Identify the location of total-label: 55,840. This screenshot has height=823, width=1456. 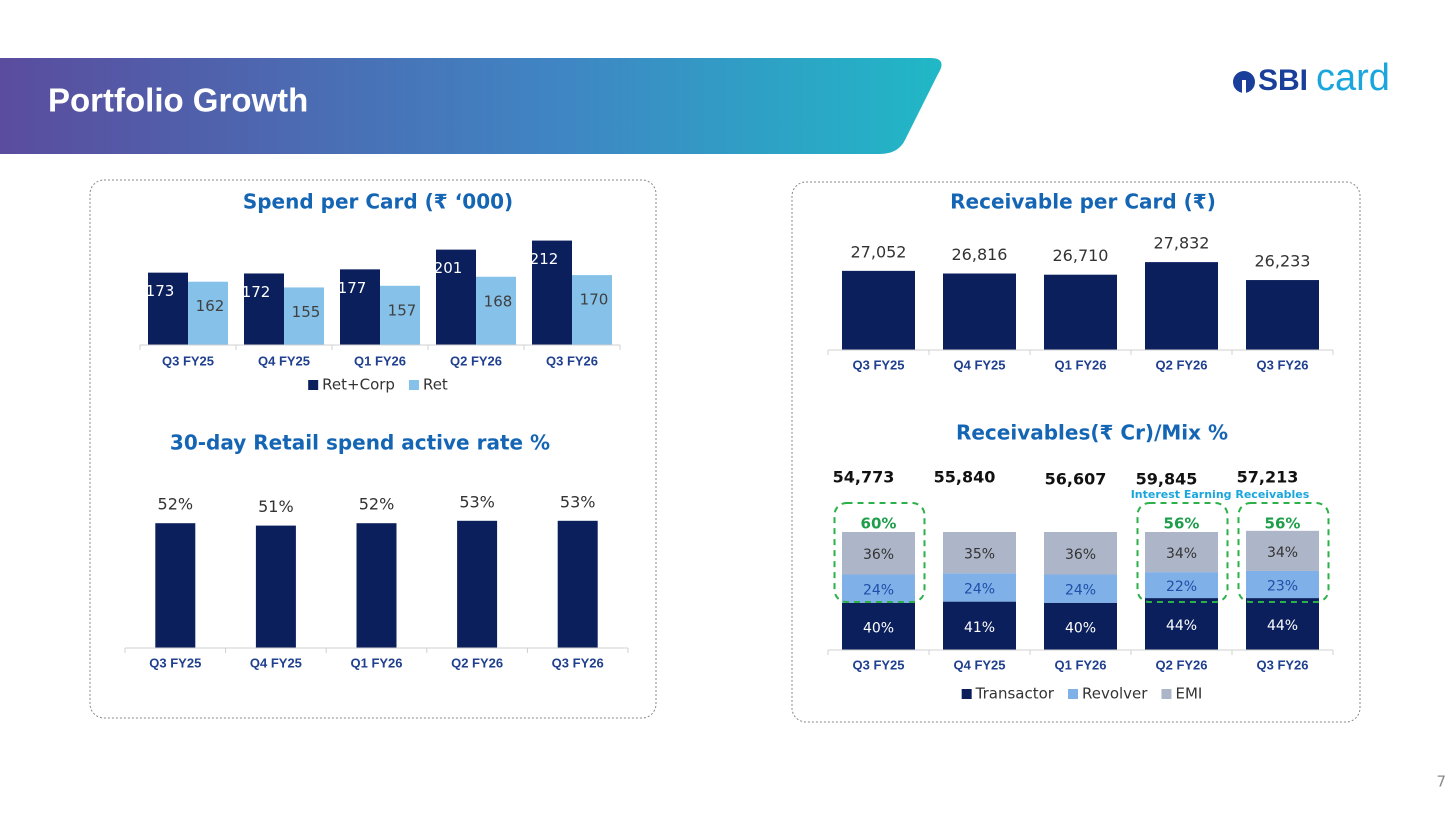
(965, 477).